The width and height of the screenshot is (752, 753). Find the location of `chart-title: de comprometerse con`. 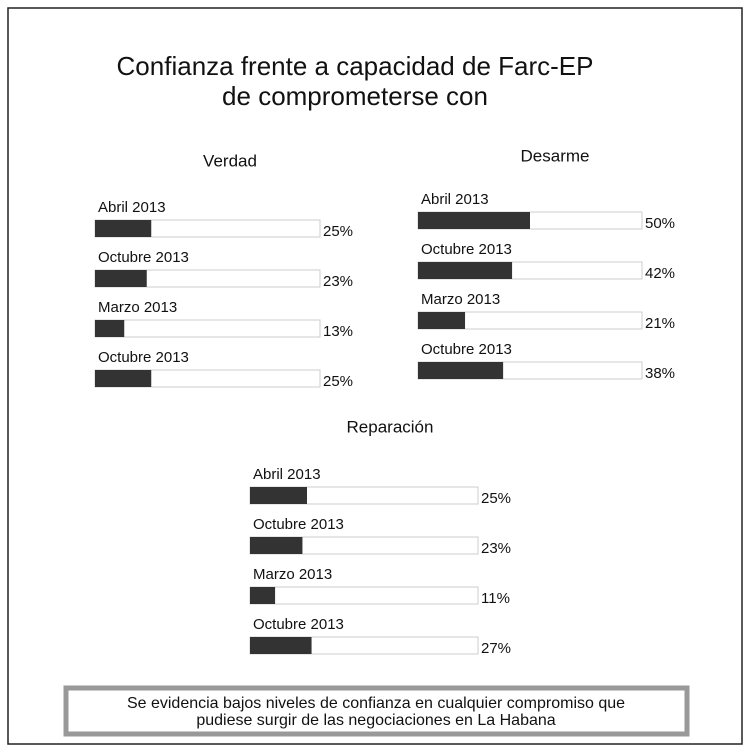

chart-title: de comprometerse con is located at coordinates (355, 96).